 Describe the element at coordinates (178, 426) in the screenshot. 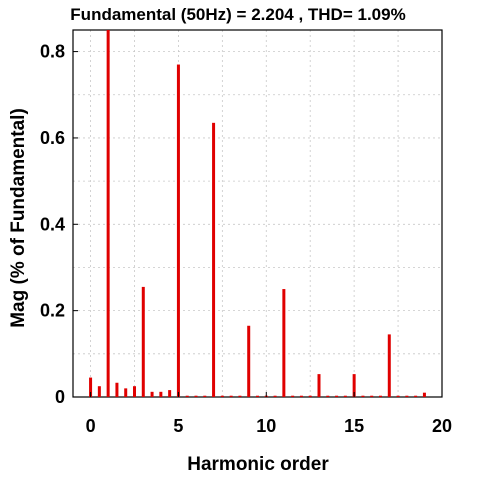

I see `x-tick-label: 5` at that location.